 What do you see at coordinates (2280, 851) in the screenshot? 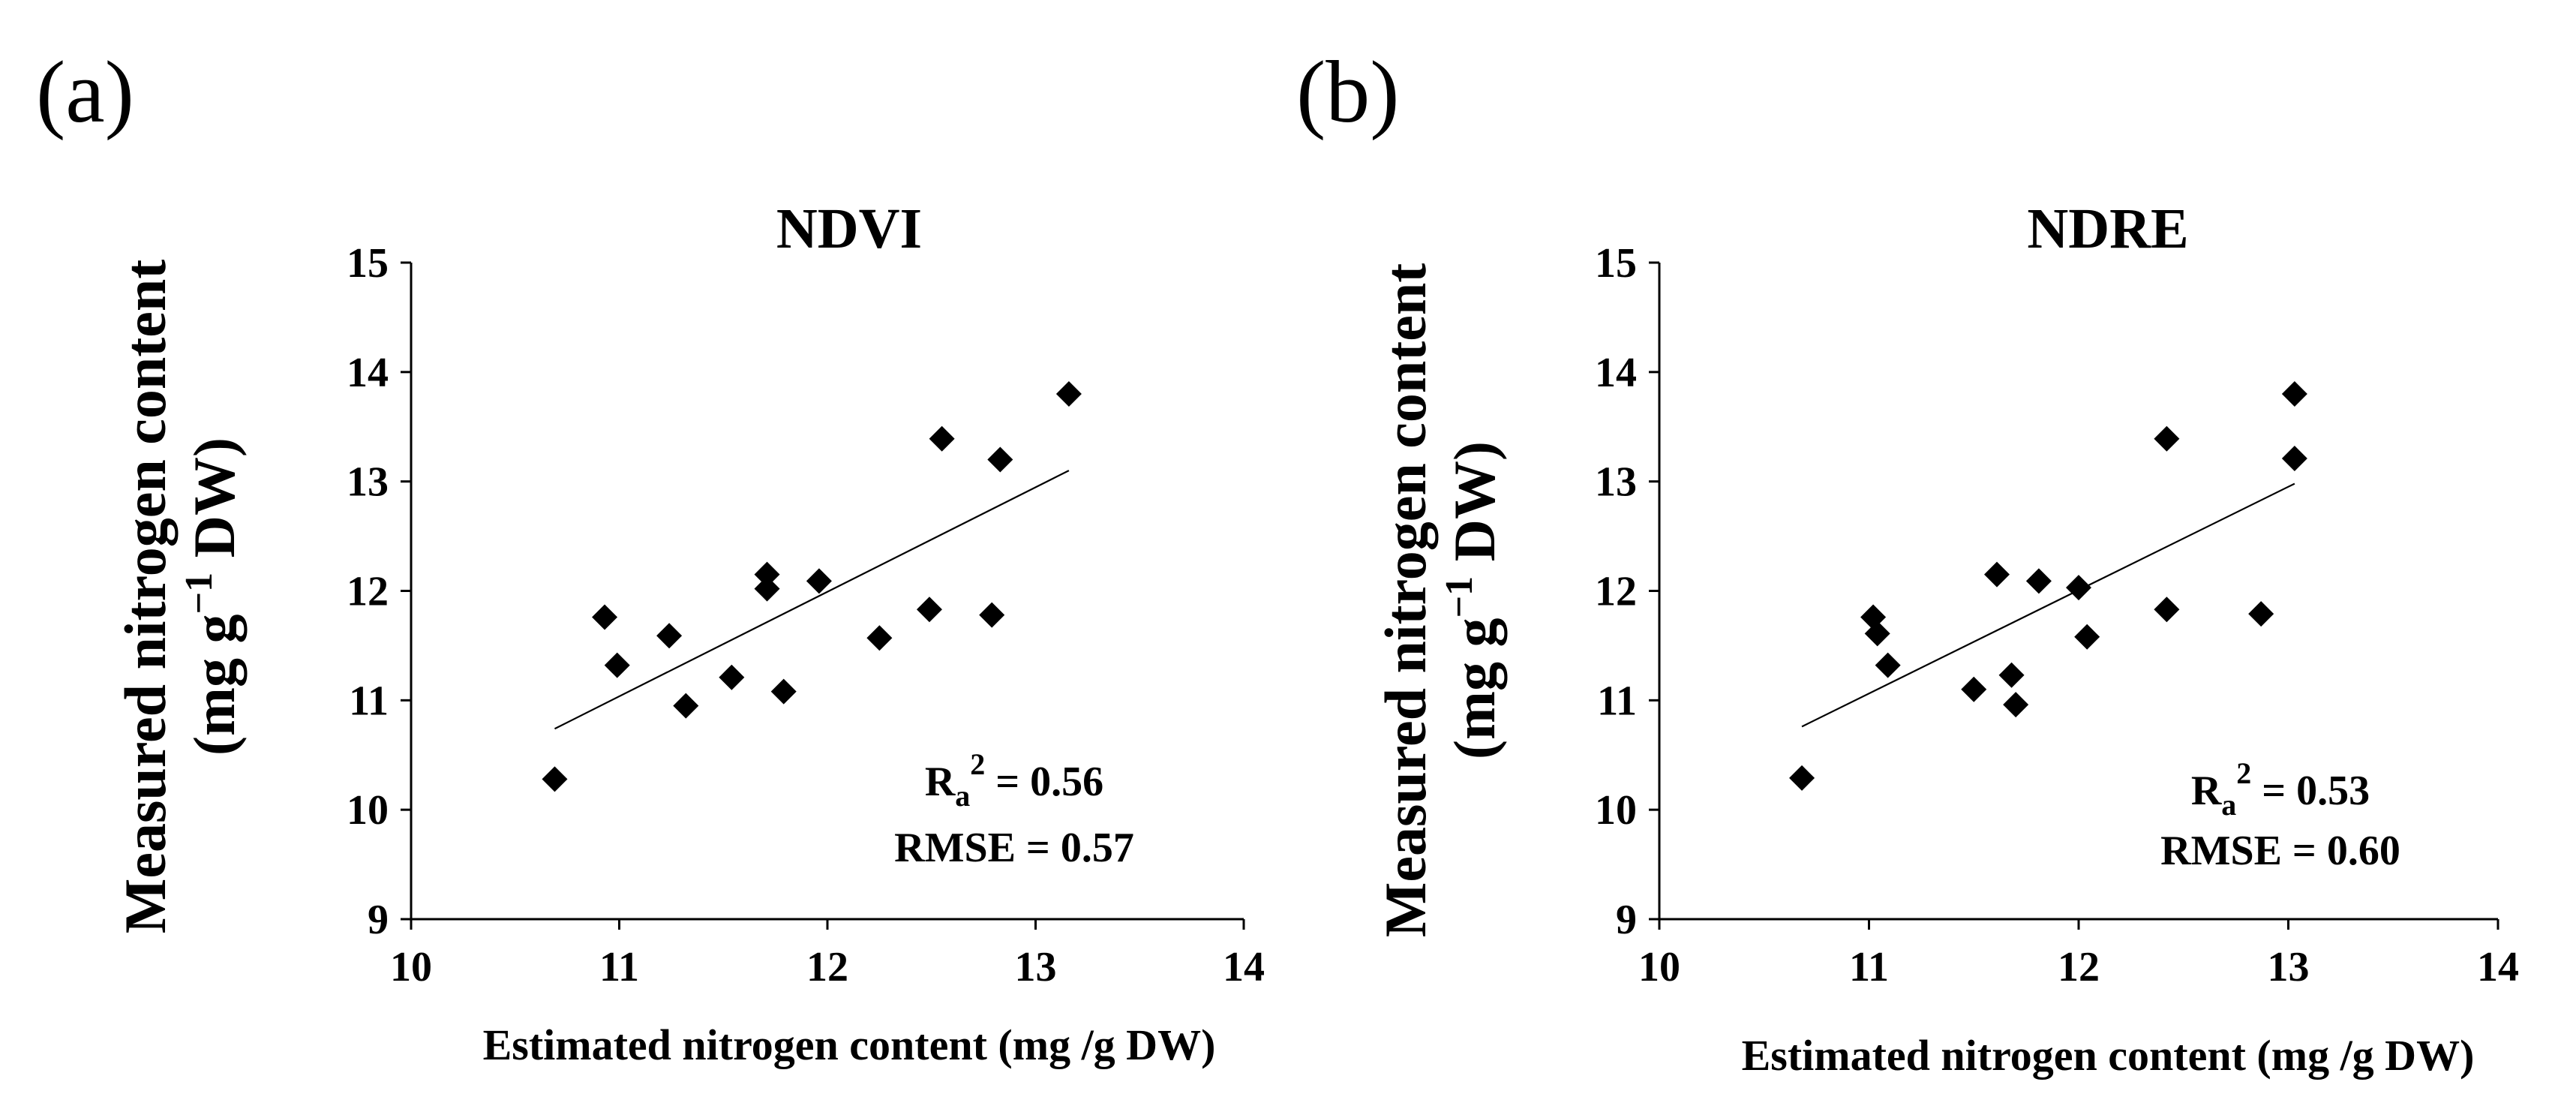
I see `panel-b-rmse: RMSE = 0.60` at bounding box center [2280, 851].